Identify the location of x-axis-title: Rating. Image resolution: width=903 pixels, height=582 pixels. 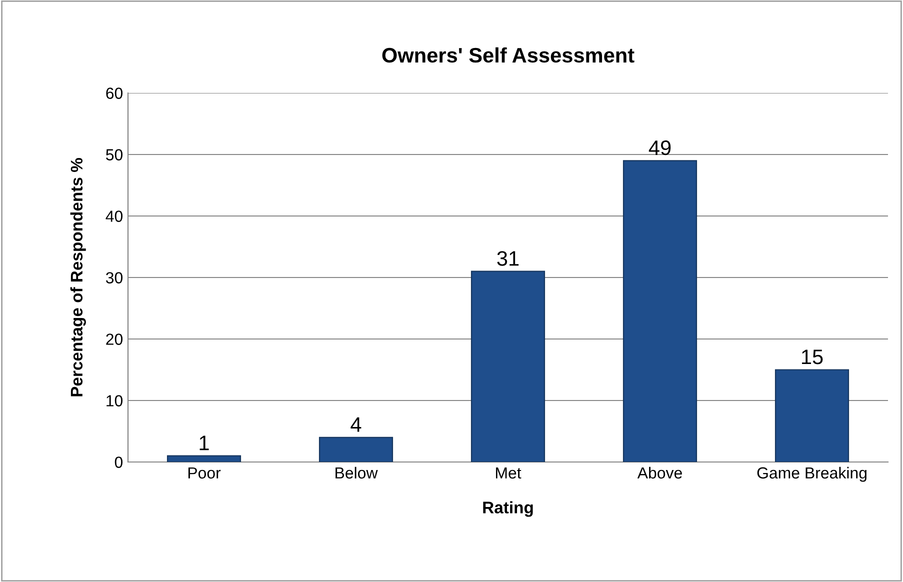
(508, 509).